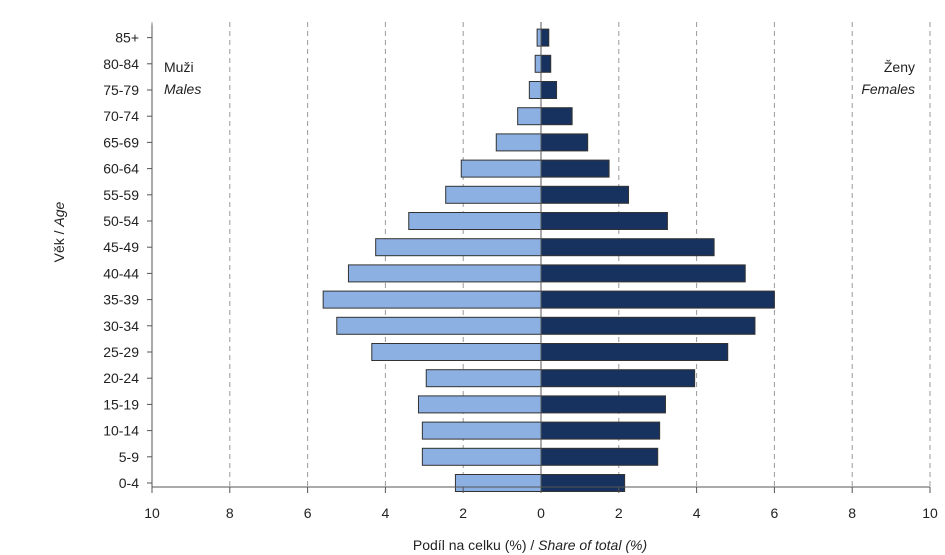 Image resolution: width=945 pixels, height=555 pixels. I want to click on x-axis-label-en: Share of total (%), so click(592, 545).